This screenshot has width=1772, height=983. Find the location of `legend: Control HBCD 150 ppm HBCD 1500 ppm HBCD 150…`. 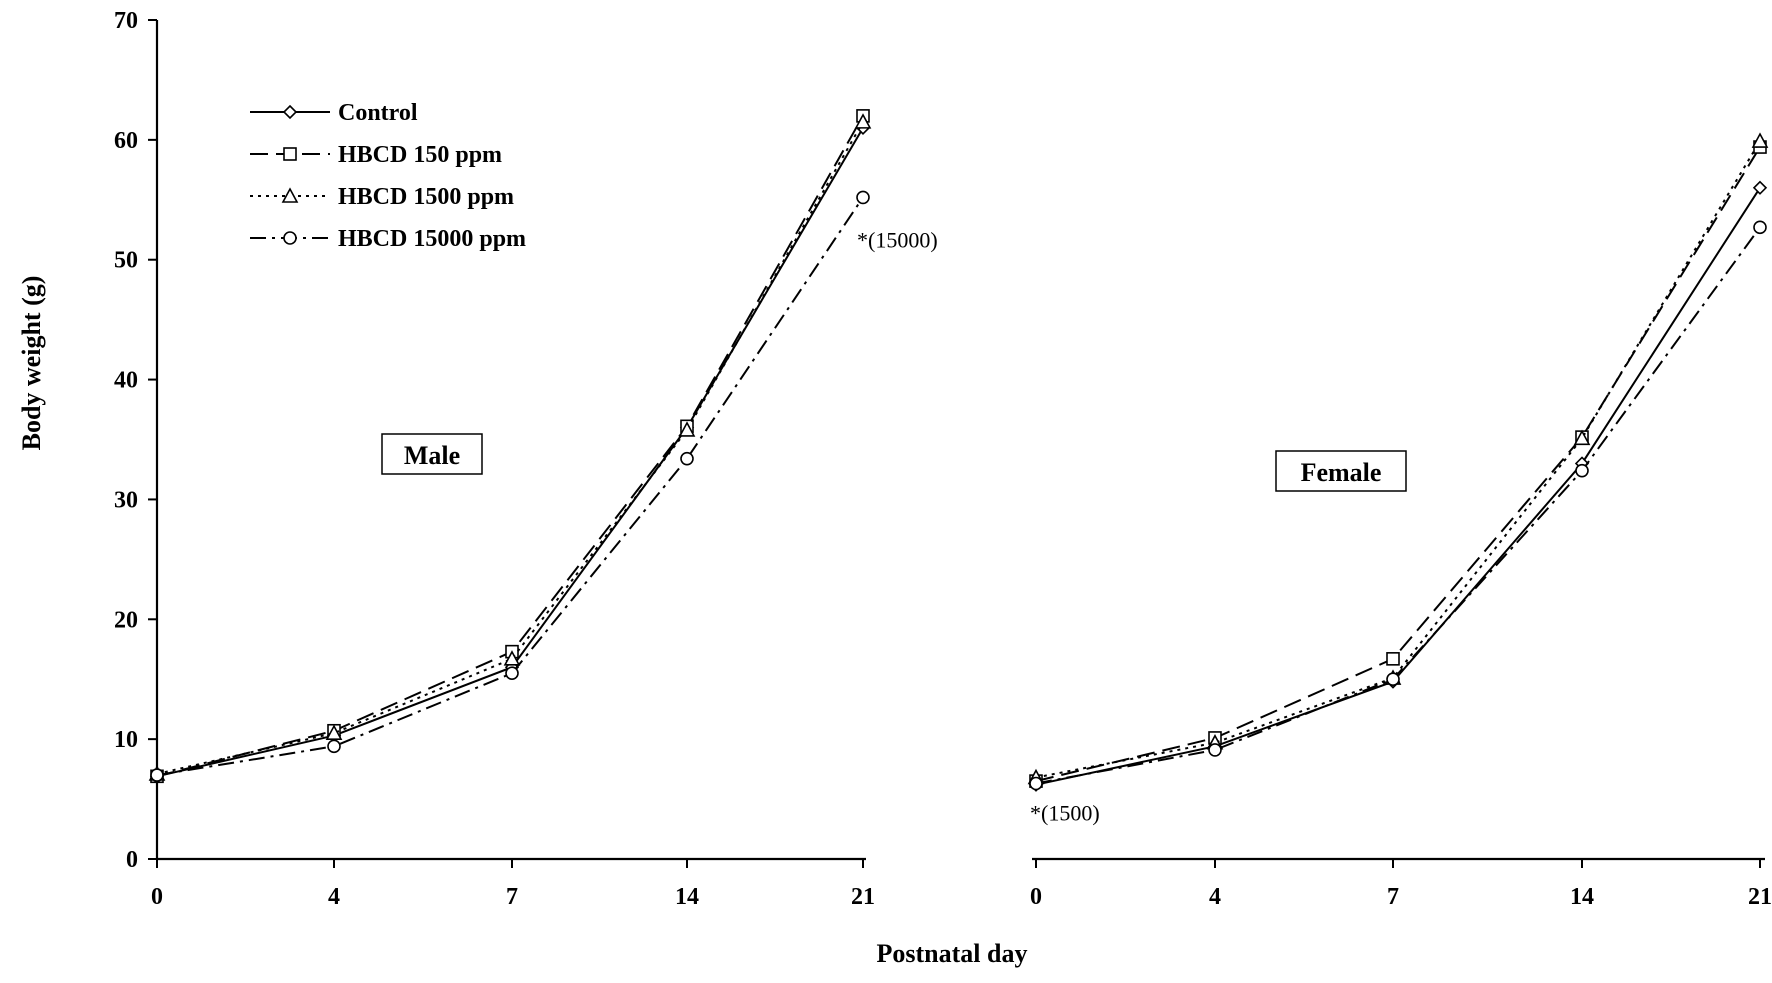

legend: Control HBCD 150 ppm HBCD 1500 ppm HBCD 150… is located at coordinates (388, 176).